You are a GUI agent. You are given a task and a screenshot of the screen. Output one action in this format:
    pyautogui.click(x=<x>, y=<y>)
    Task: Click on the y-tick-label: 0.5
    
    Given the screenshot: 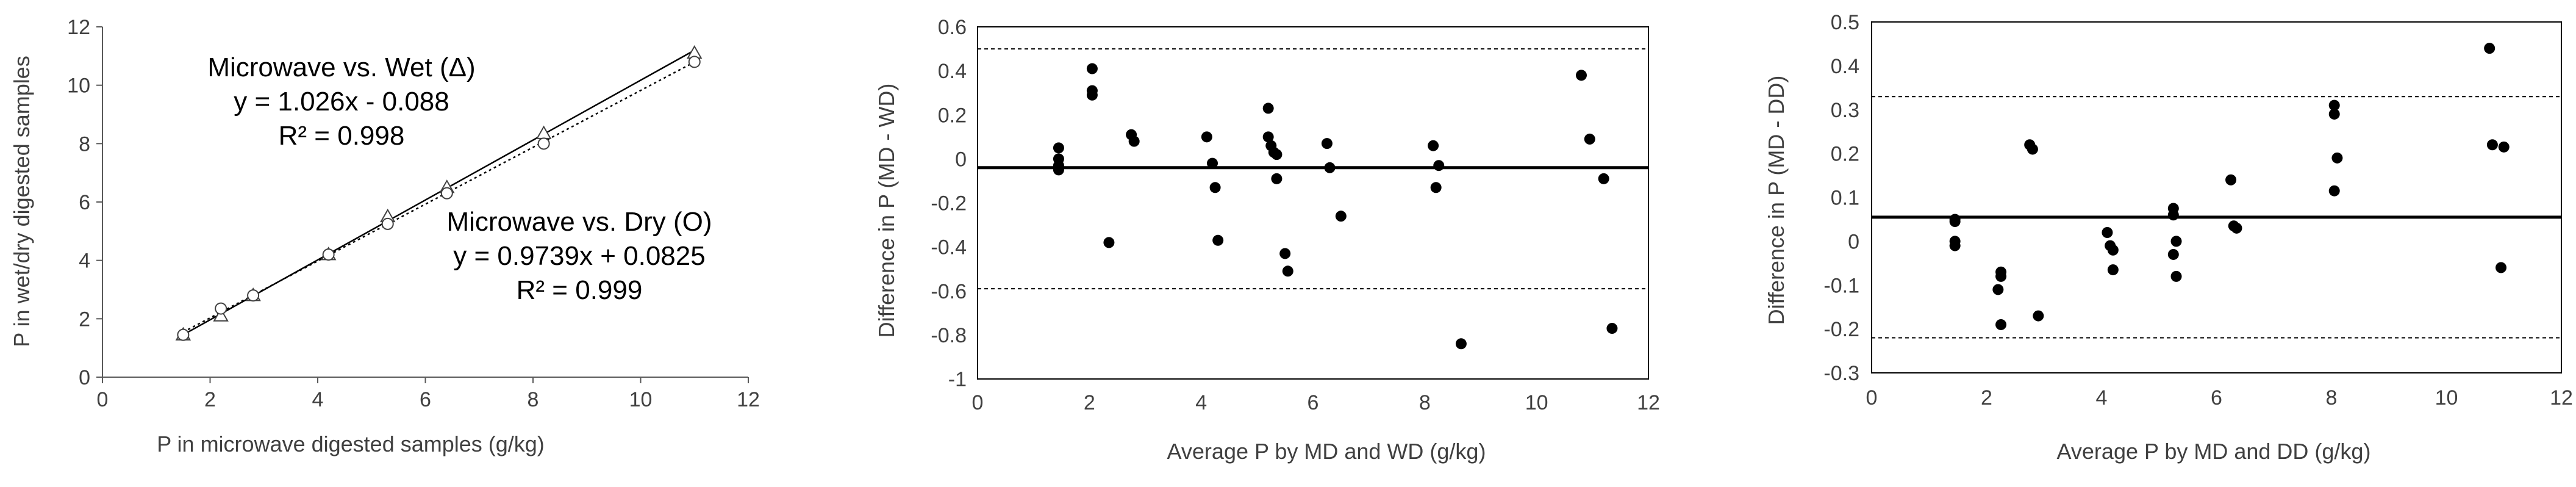 What is the action you would take?
    pyautogui.click(x=1845, y=22)
    